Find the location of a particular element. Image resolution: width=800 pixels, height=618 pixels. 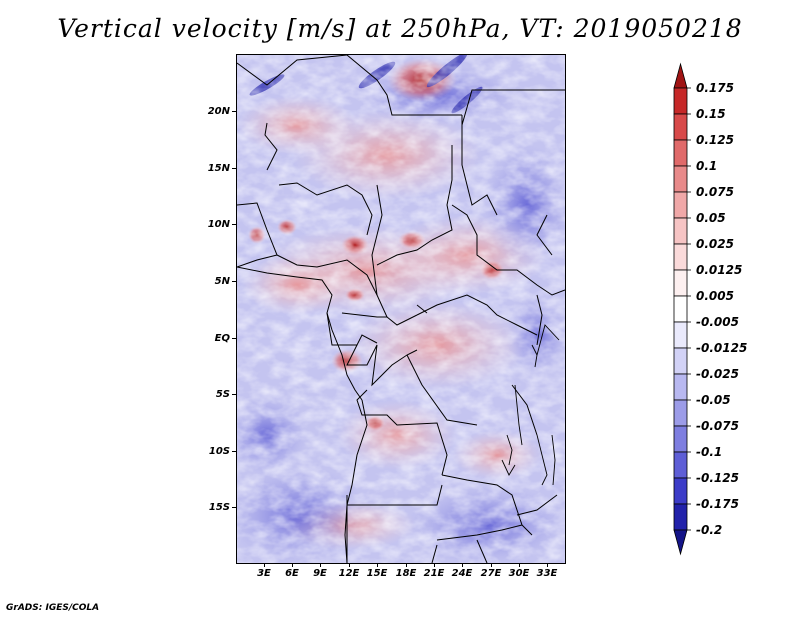

colorbar-level: -0.1 is located at coordinates (709, 452).